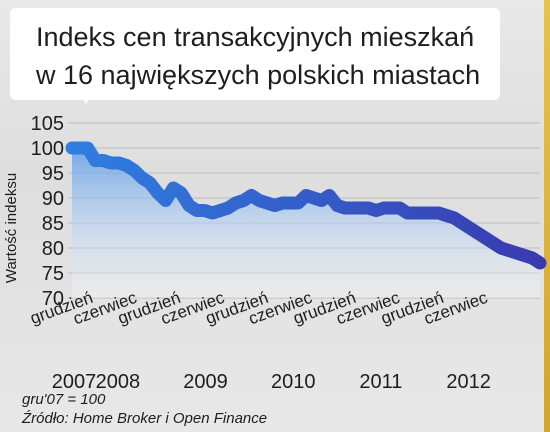 This screenshot has height=432, width=550. What do you see at coordinates (205, 382) in the screenshot?
I see `x-tick-year: 2009` at bounding box center [205, 382].